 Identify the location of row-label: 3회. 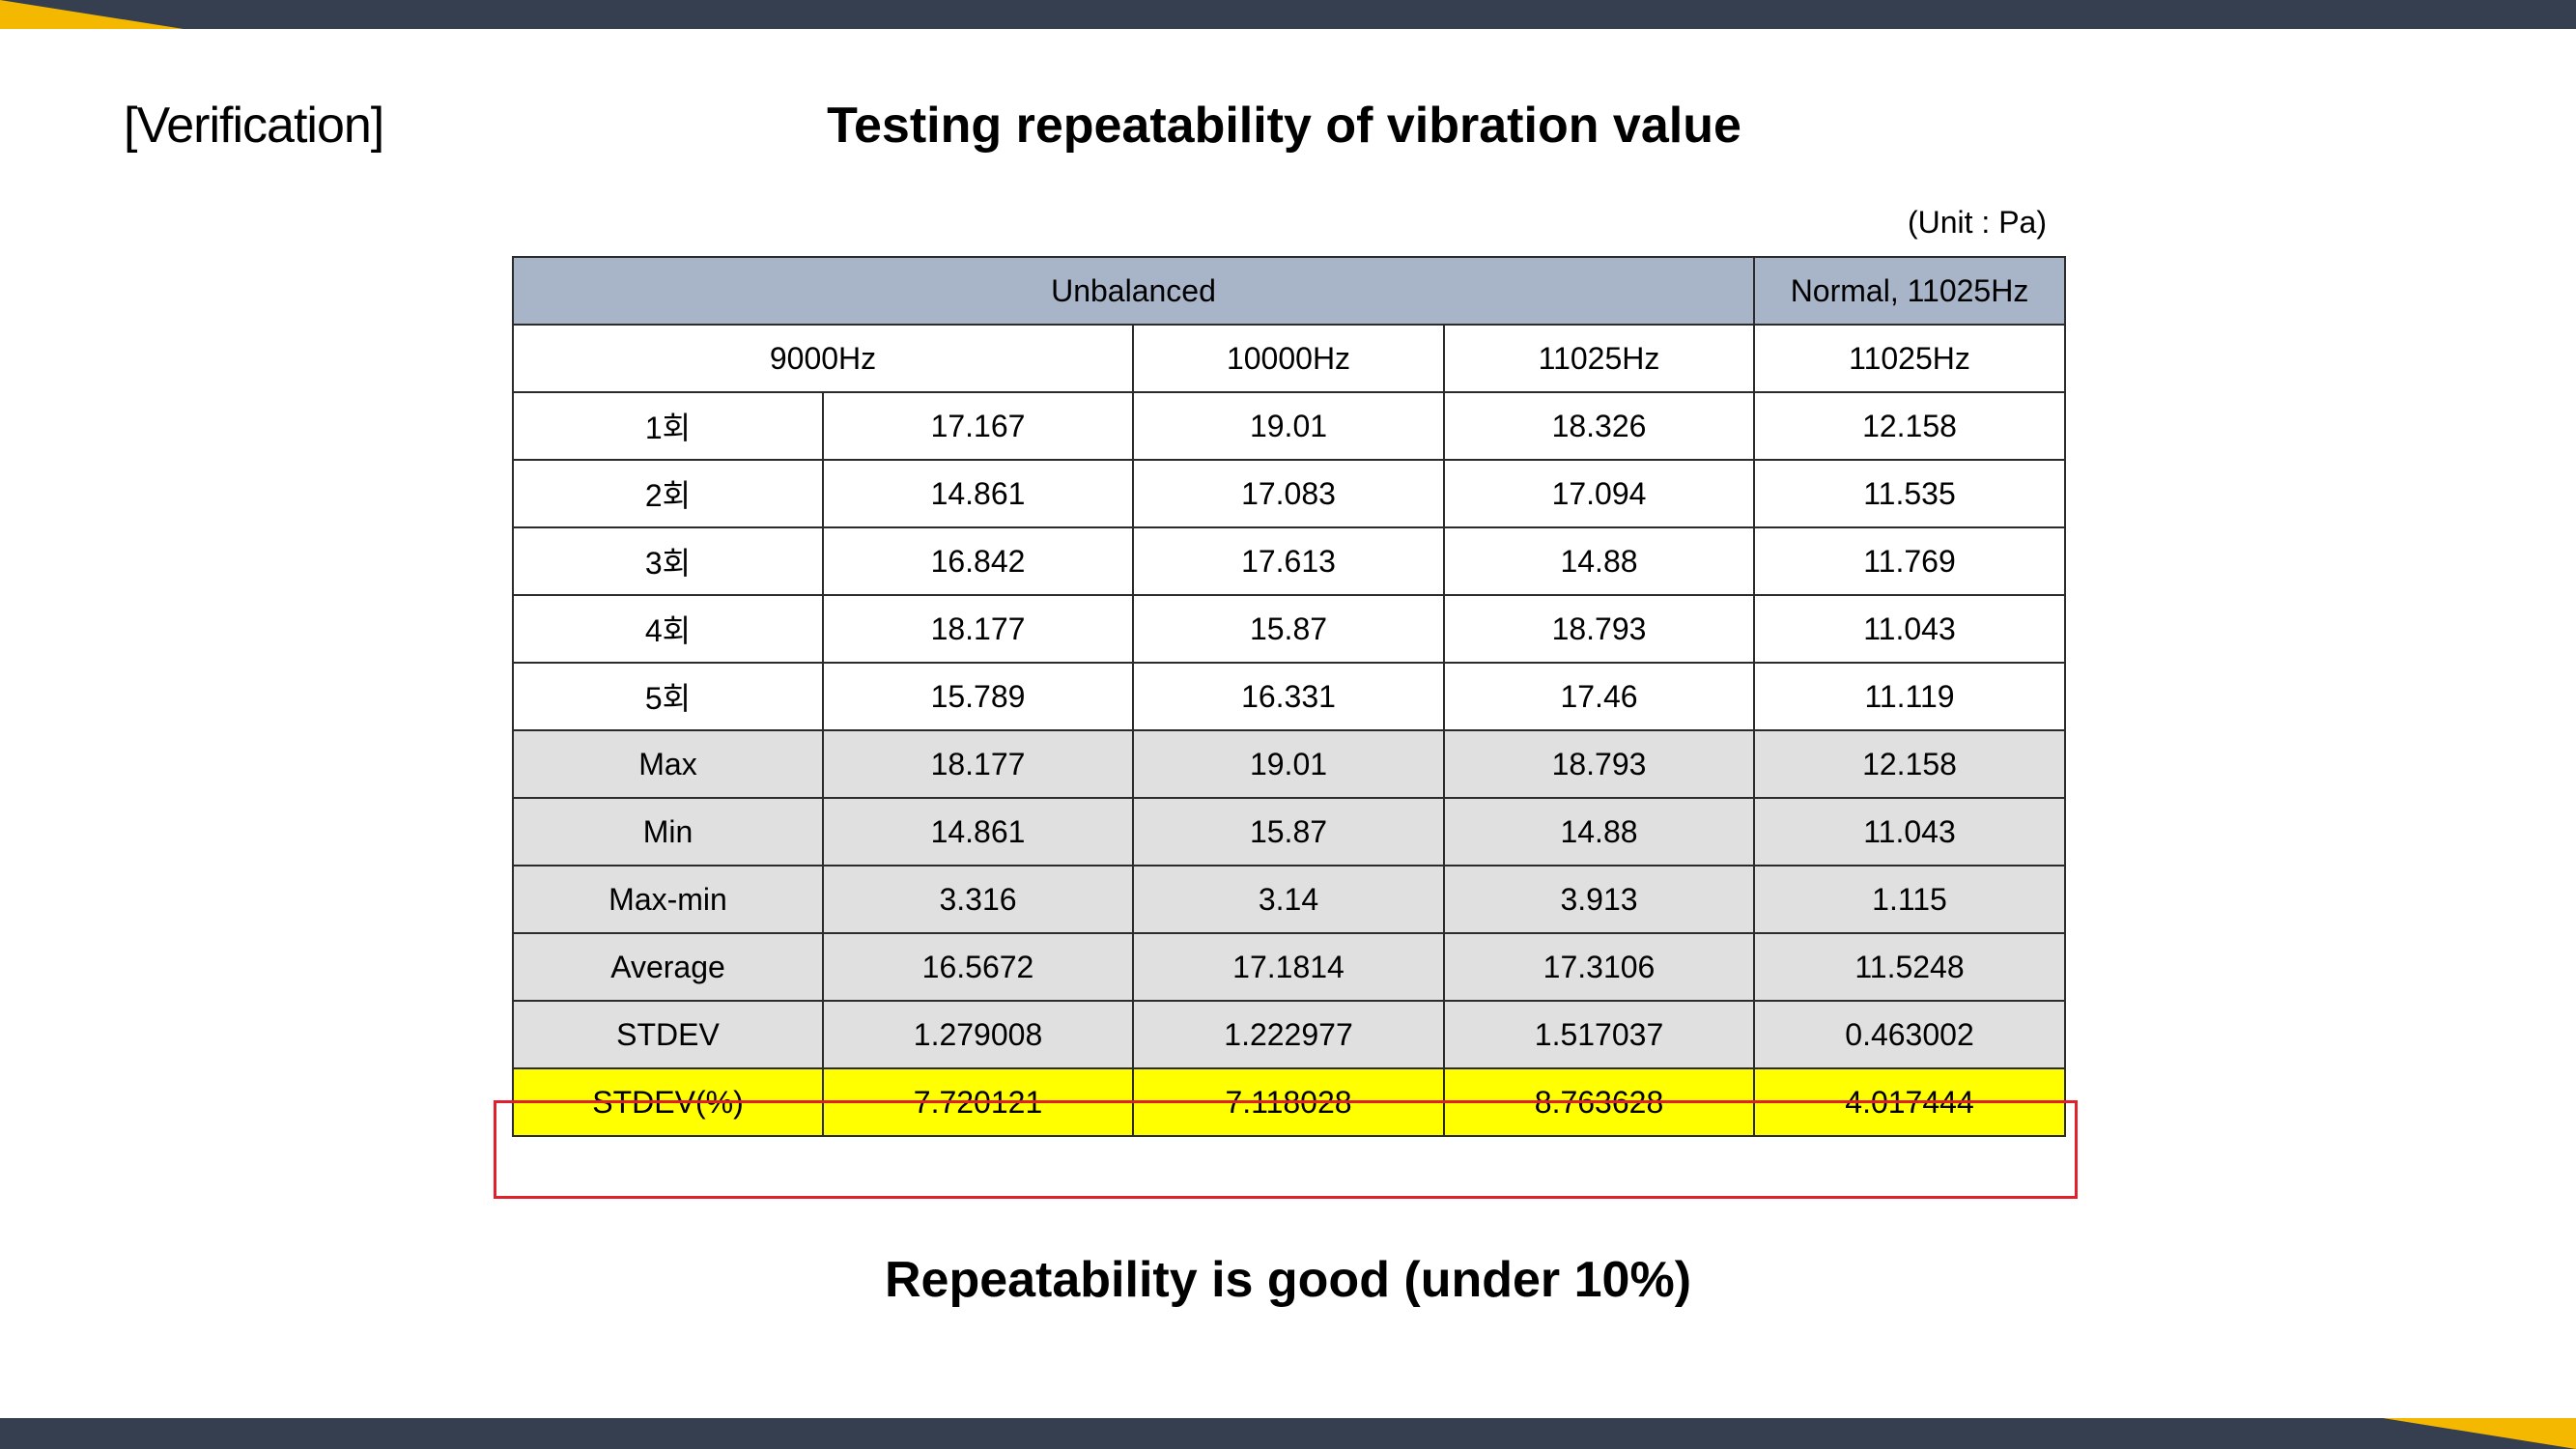
(668, 561).